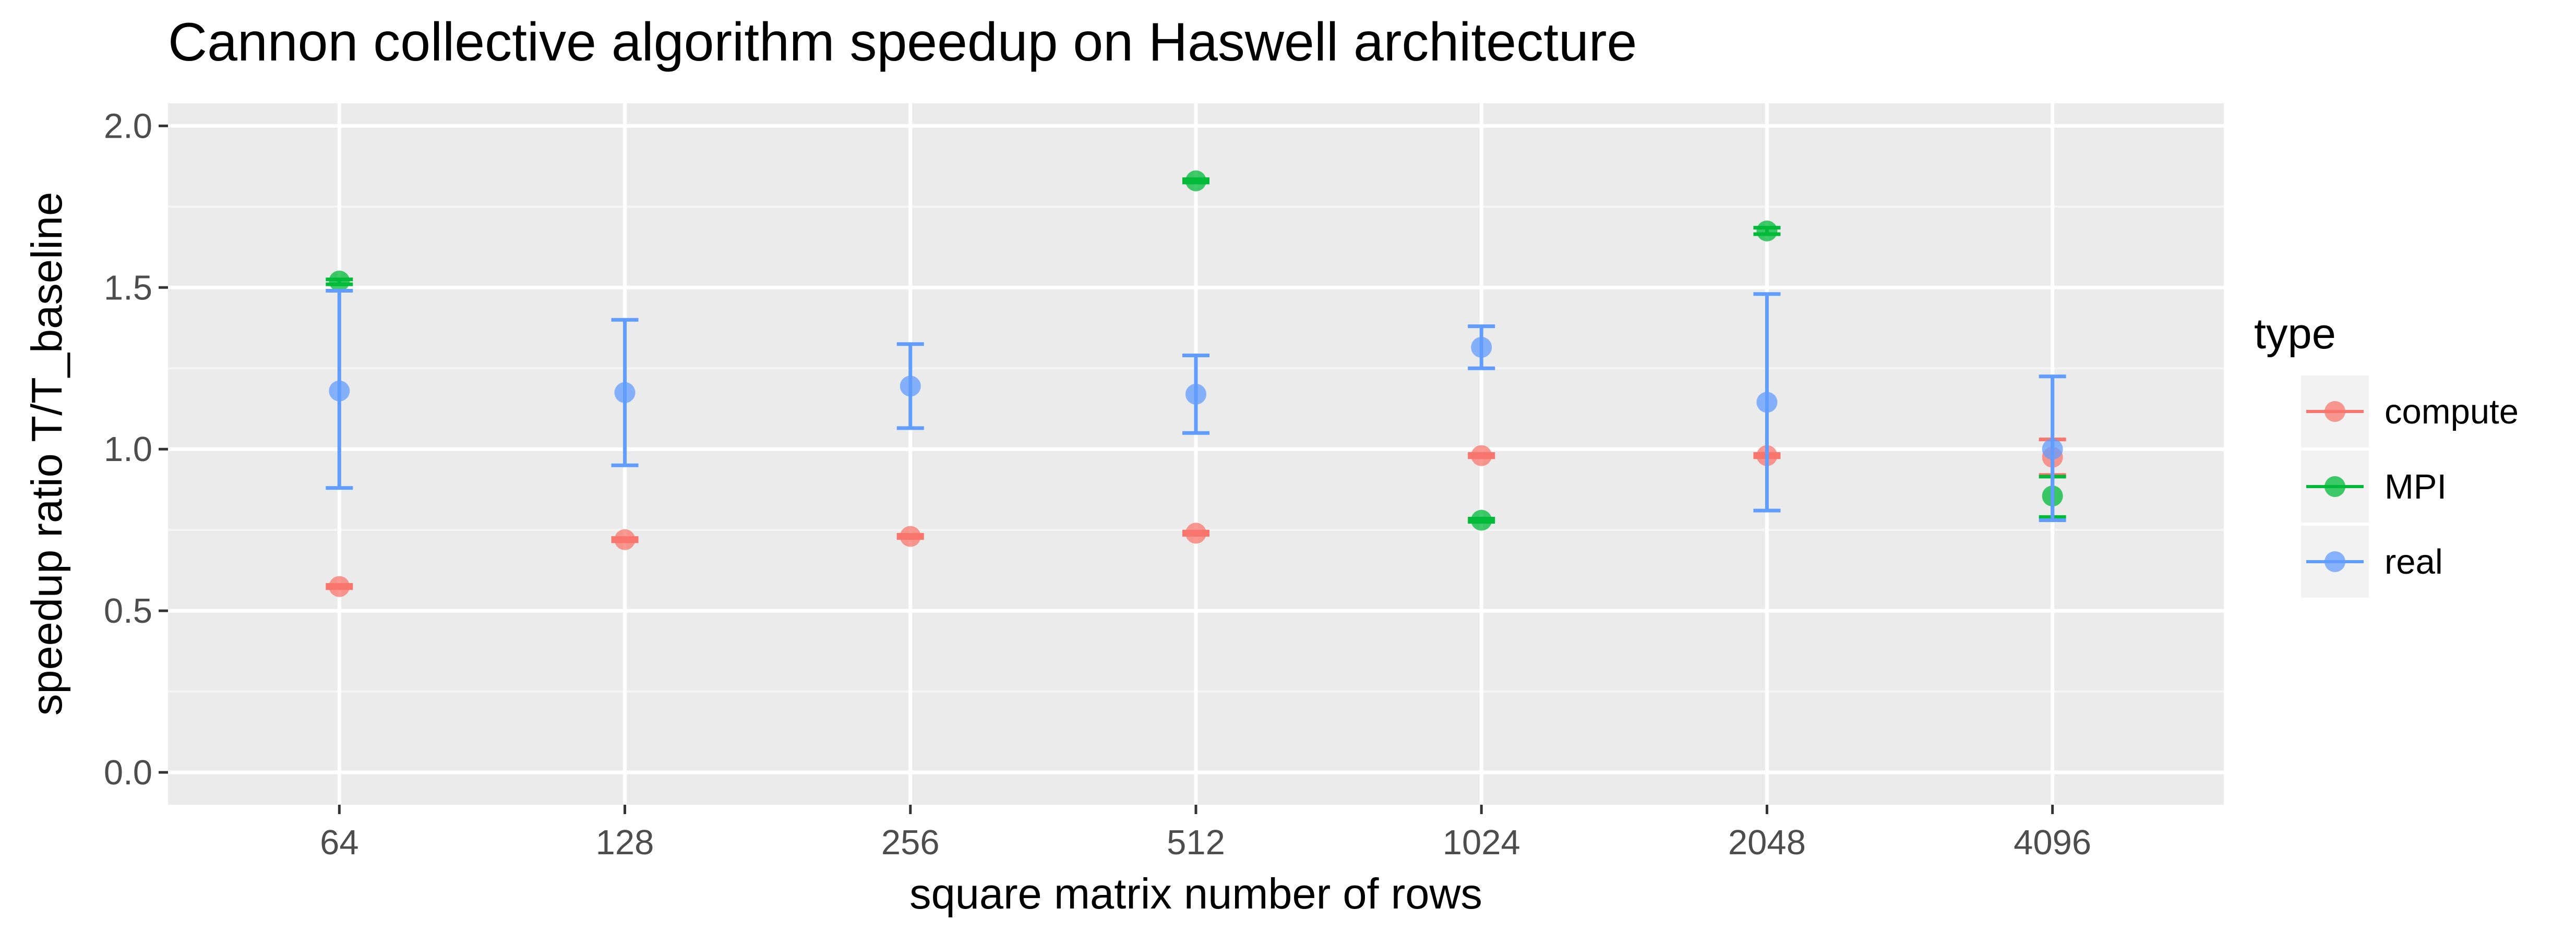 Image resolution: width=2576 pixels, height=945 pixels. I want to click on legend: type compute MPI real, so click(2386, 454).